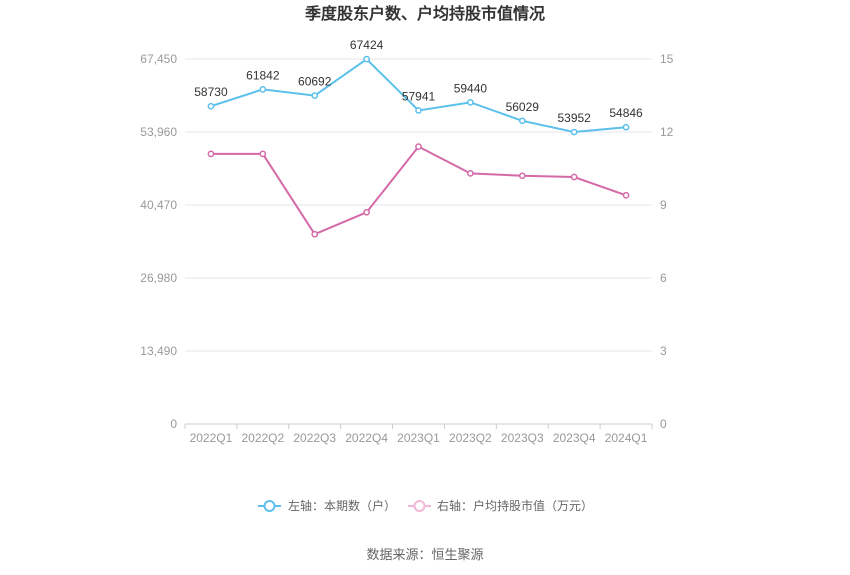 The image size is (850, 575). Describe the element at coordinates (211, 438) in the screenshot. I see `x-tick-label: 2022Q1` at that location.